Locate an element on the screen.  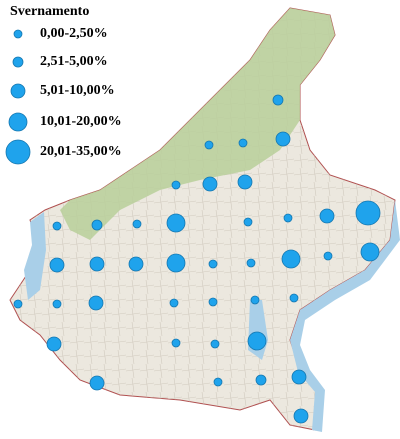
legend-label: 20,01-35,00% is located at coordinates (81, 151).